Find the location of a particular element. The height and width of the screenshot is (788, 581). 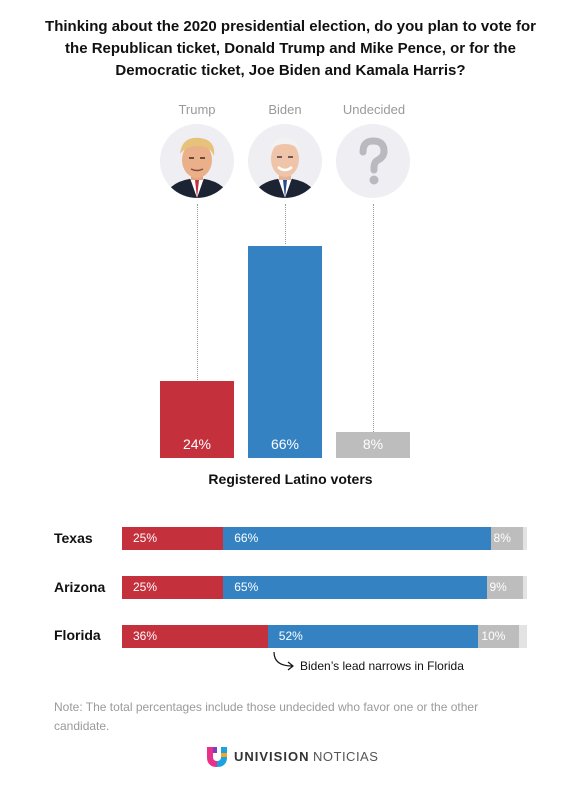

univision-logo: UNIVISION NOTICIAS is located at coordinates (305, 757).